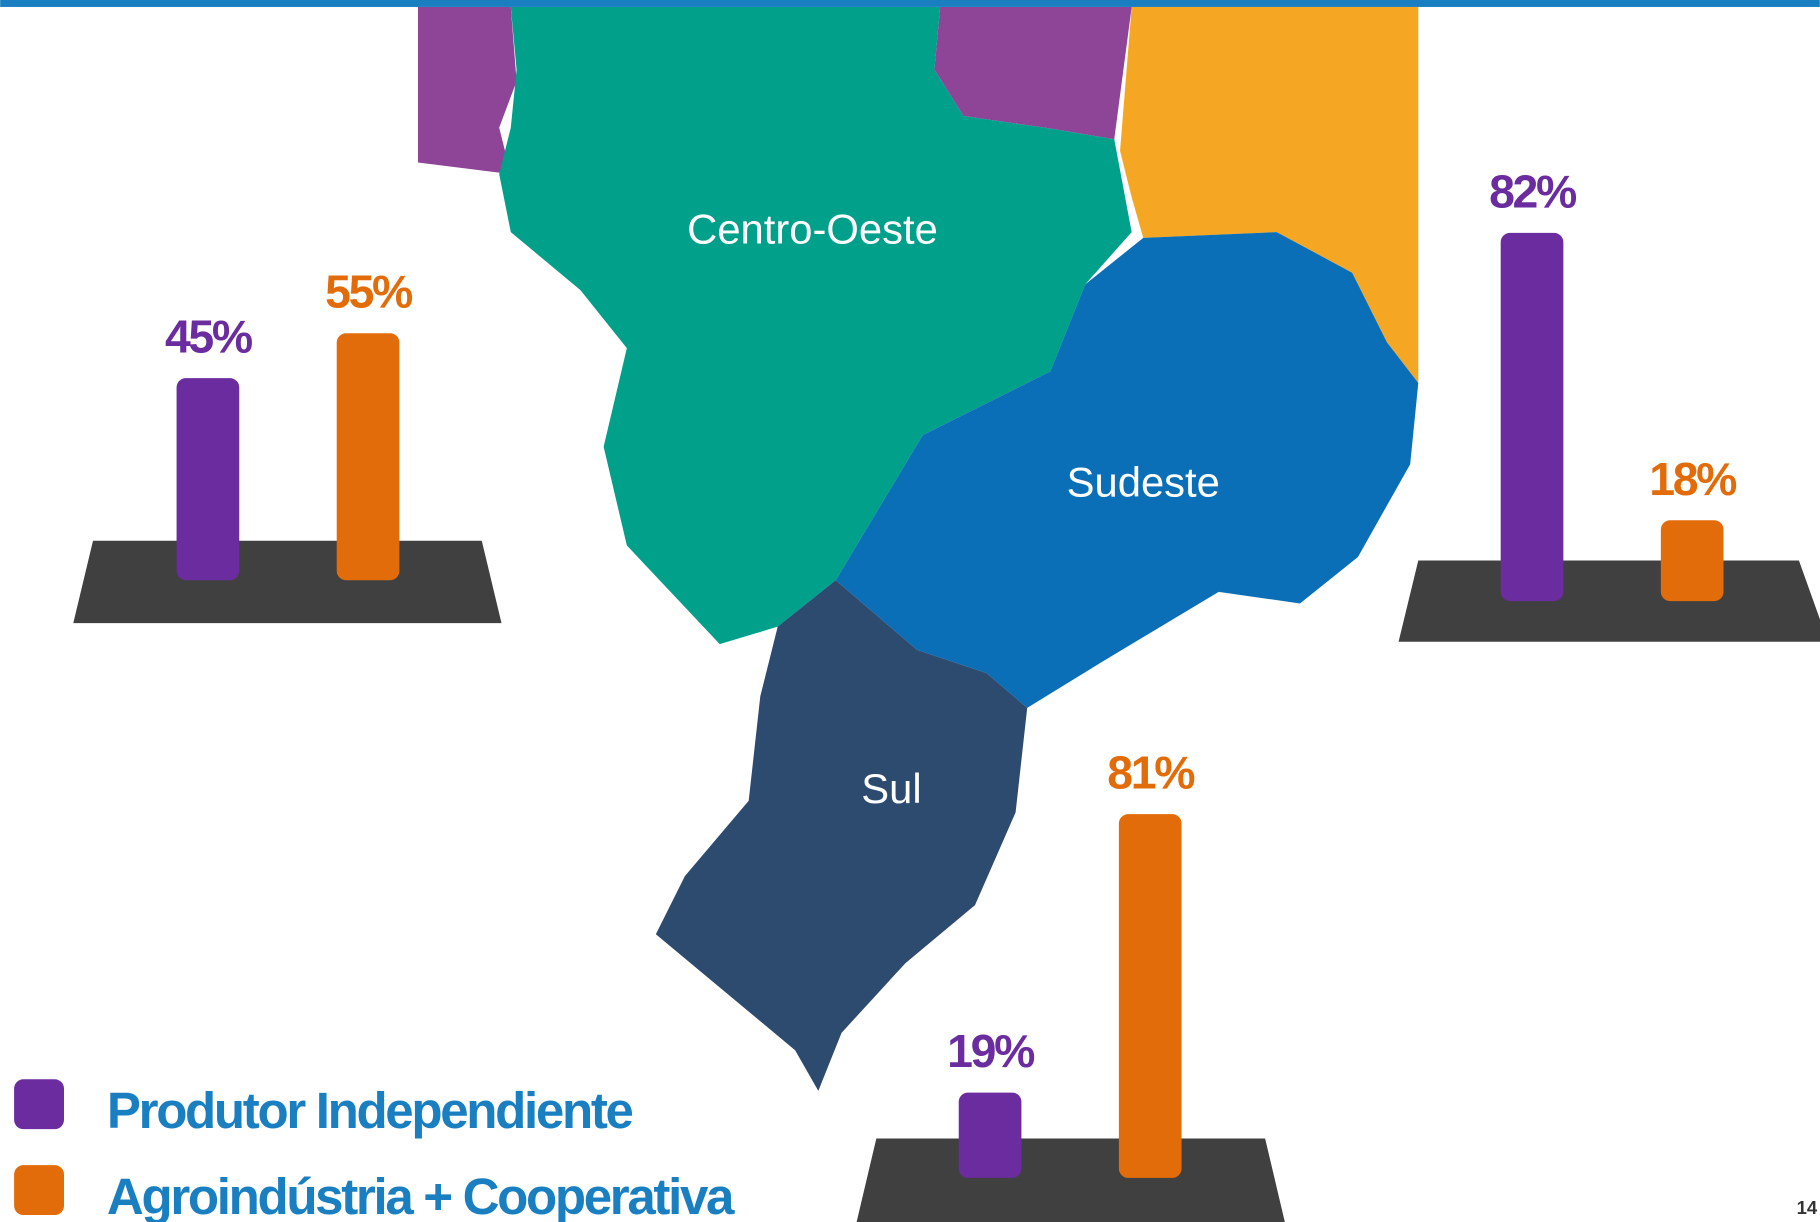 This screenshot has height=1222, width=1820. Describe the element at coordinates (1807, 1207) in the screenshot. I see `page-number: 14` at that location.